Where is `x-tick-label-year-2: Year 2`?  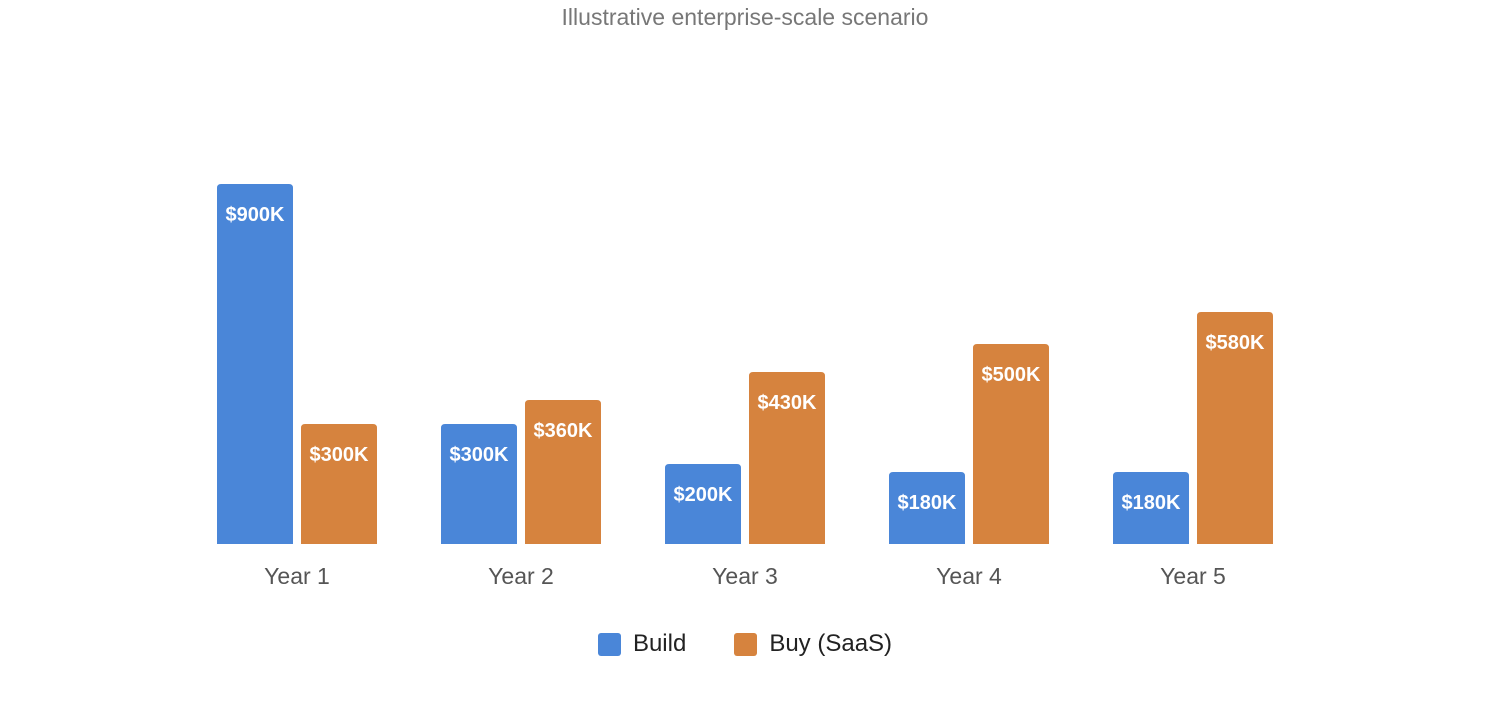
x-tick-label-year-2: Year 2 is located at coordinates (521, 576).